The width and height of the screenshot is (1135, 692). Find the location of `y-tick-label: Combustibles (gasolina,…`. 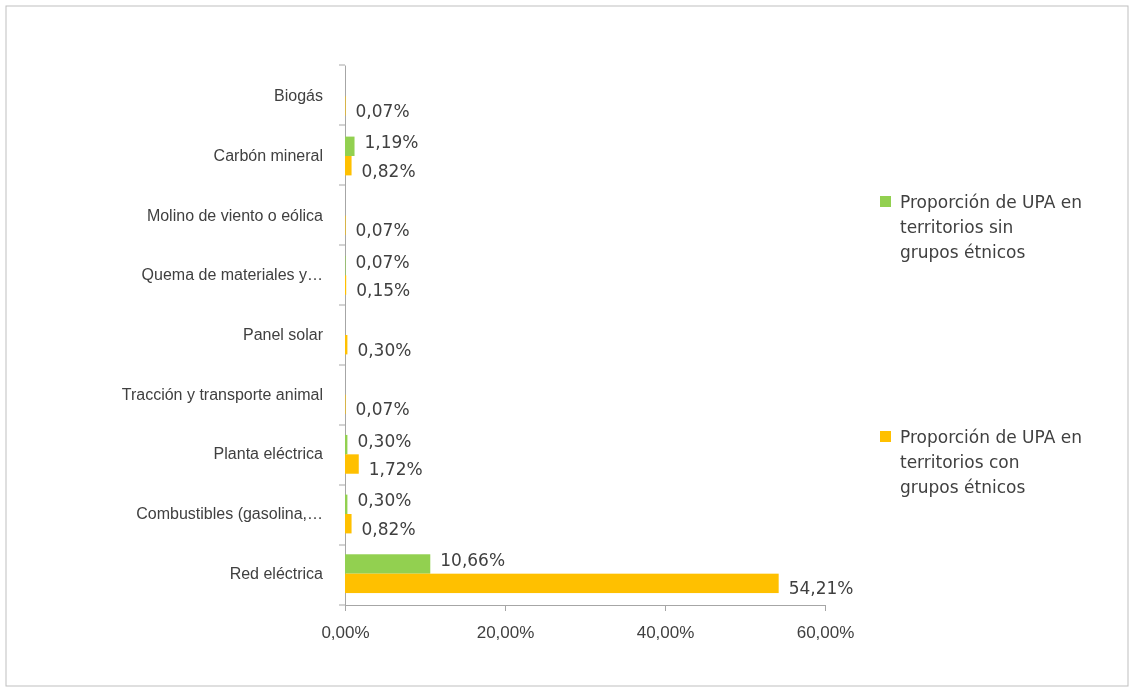

y-tick-label: Combustibles (gasolina,… is located at coordinates (229, 514).